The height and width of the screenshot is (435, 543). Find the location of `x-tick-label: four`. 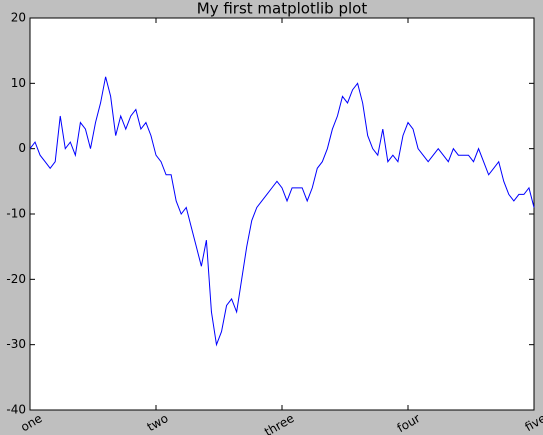

x-tick-label: four is located at coordinates (409, 423).